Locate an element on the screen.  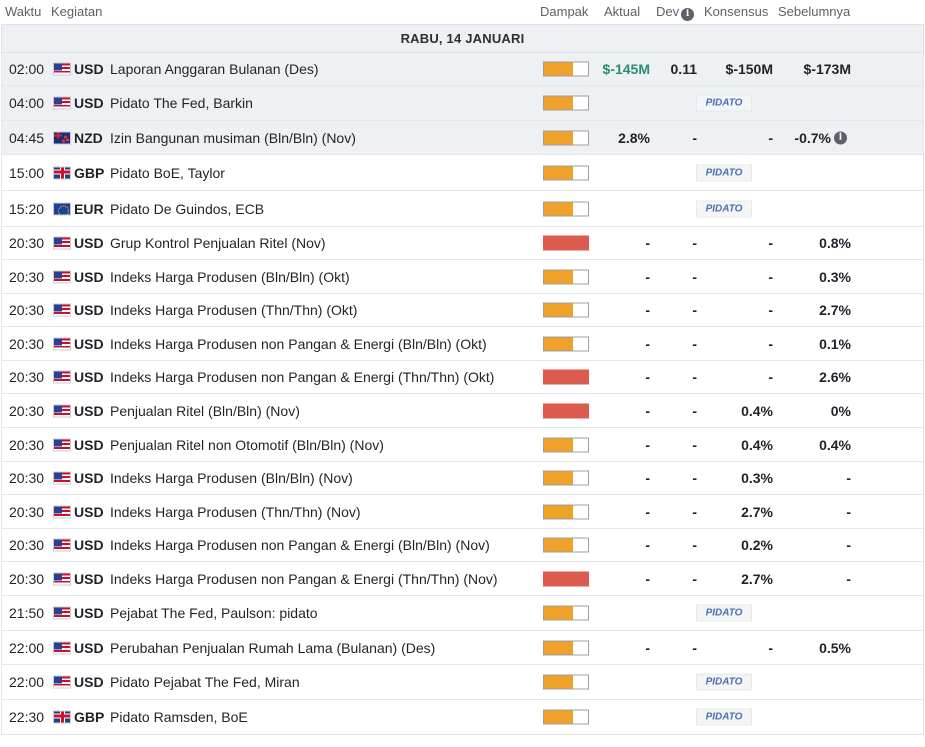
event-name: Penjualan Ritel (Bln/Bln) (Nov) is located at coordinates (205, 410).